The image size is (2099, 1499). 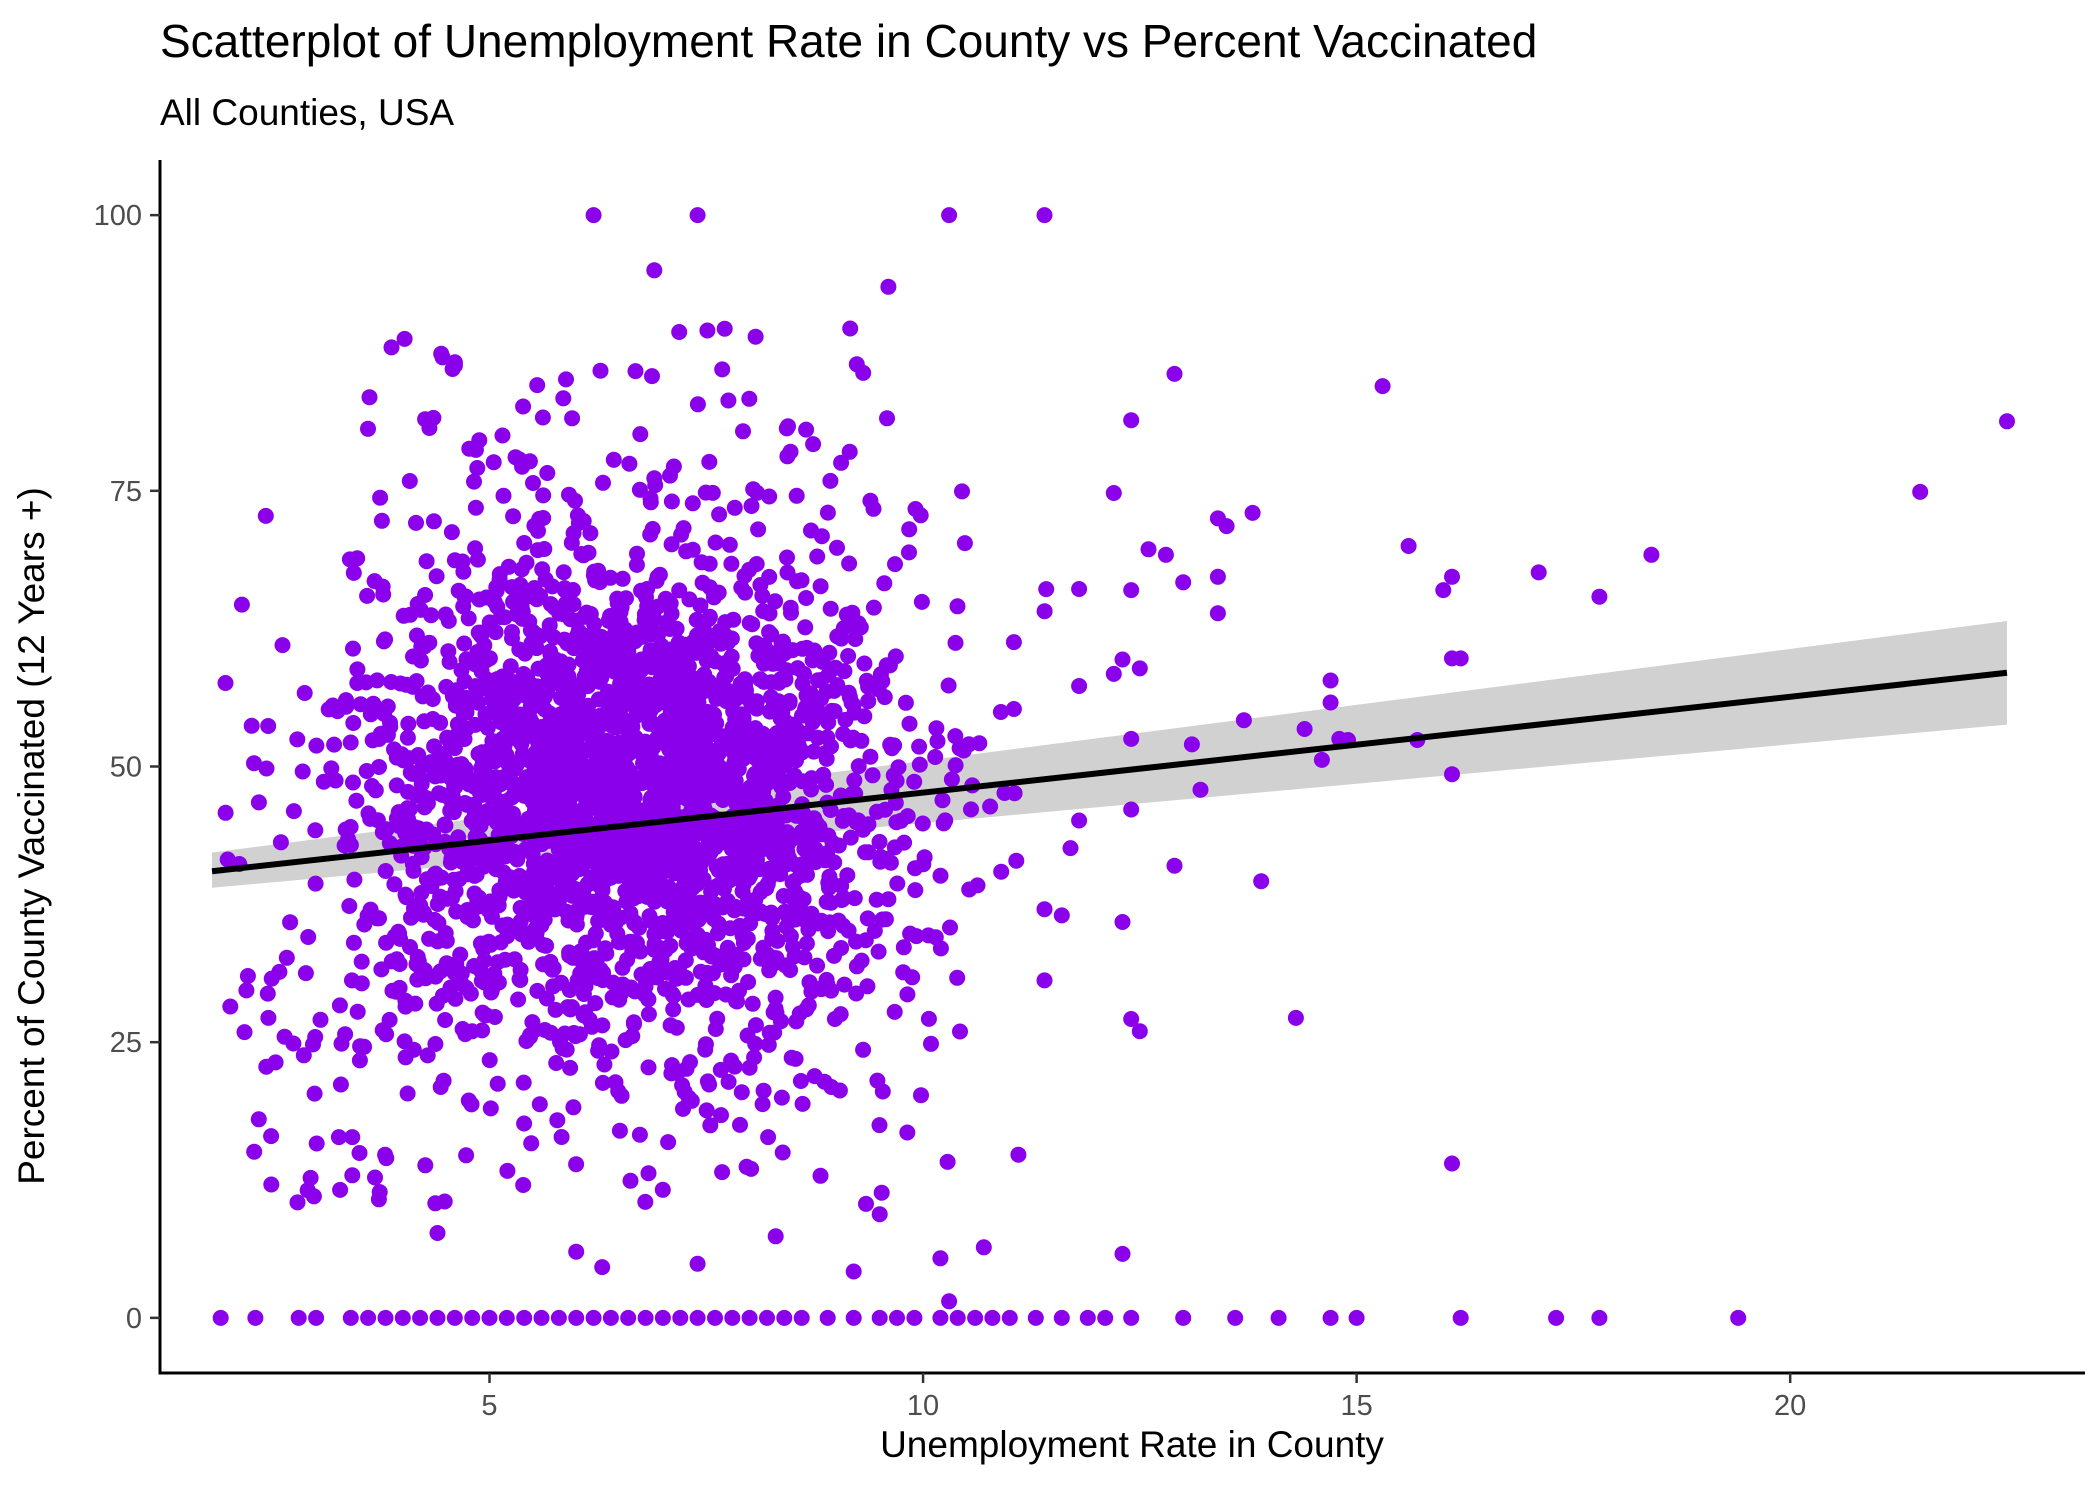 I want to click on x-tick-label: 10, so click(x=923, y=1406).